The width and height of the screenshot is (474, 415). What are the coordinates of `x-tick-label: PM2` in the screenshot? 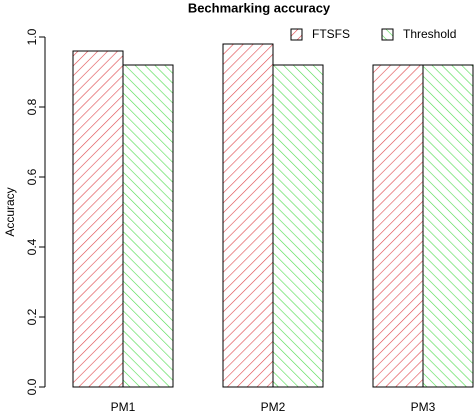 It's located at (273, 407).